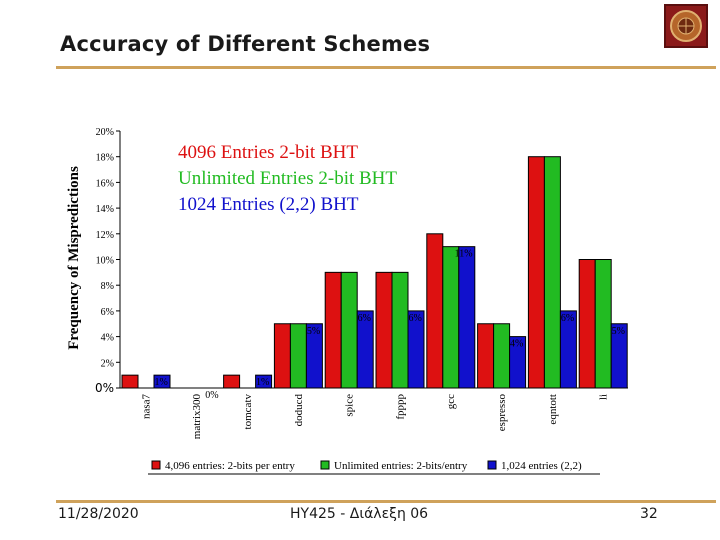 This screenshot has width=720, height=540. Describe the element at coordinates (230, 466) in the screenshot. I see `legend-label: 4,096 entries: 2-bits per entry` at that location.